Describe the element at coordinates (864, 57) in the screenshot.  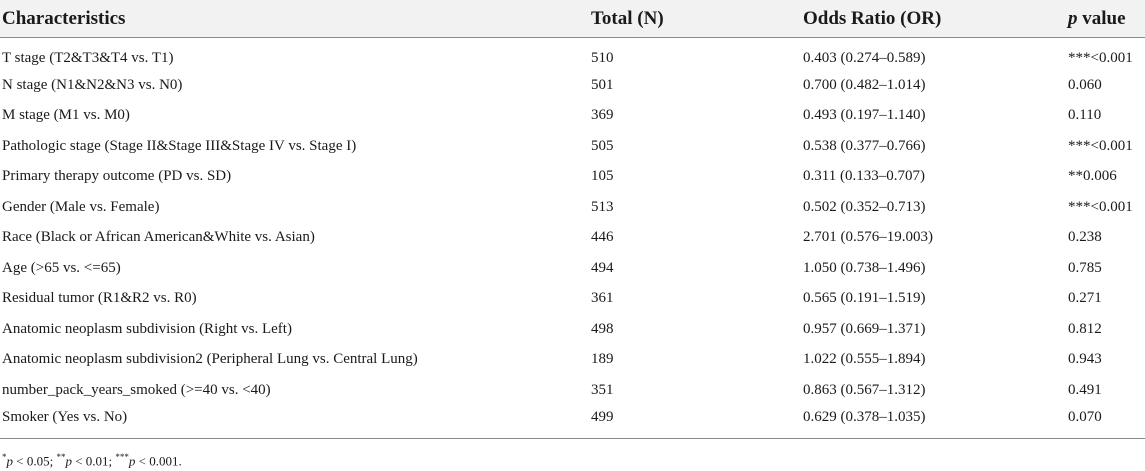
I see `cell-odds-ratio: 0.403 (0.274–0.589)` at that location.